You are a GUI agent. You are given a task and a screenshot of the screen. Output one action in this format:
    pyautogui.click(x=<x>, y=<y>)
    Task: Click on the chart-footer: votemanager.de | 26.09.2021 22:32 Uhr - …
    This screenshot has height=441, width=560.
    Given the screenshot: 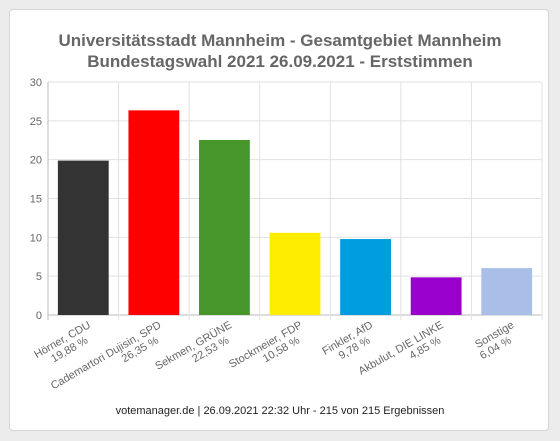 What is the action you would take?
    pyautogui.click(x=280, y=411)
    